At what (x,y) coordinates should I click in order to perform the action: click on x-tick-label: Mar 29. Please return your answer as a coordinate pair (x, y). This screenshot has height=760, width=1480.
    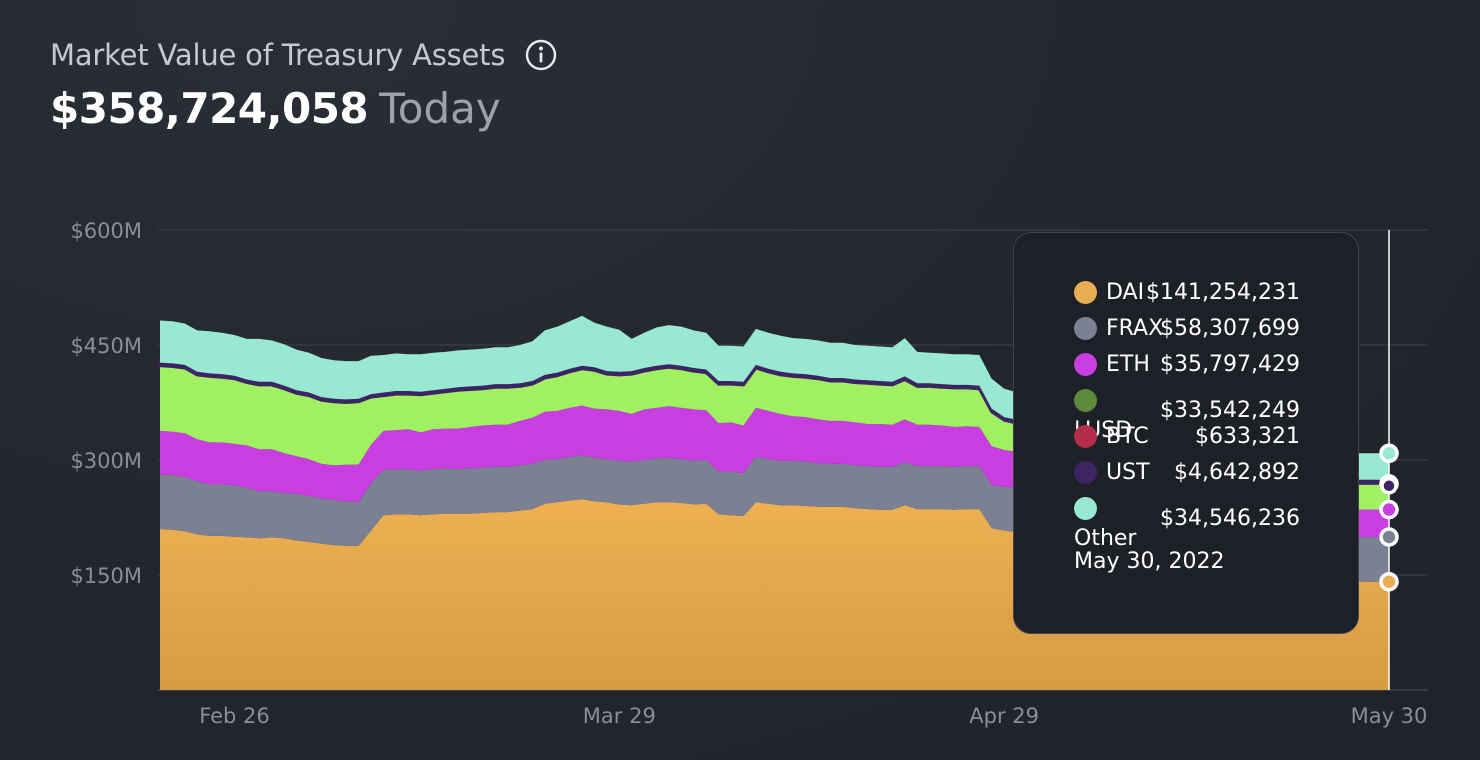
    Looking at the image, I should click on (619, 716).